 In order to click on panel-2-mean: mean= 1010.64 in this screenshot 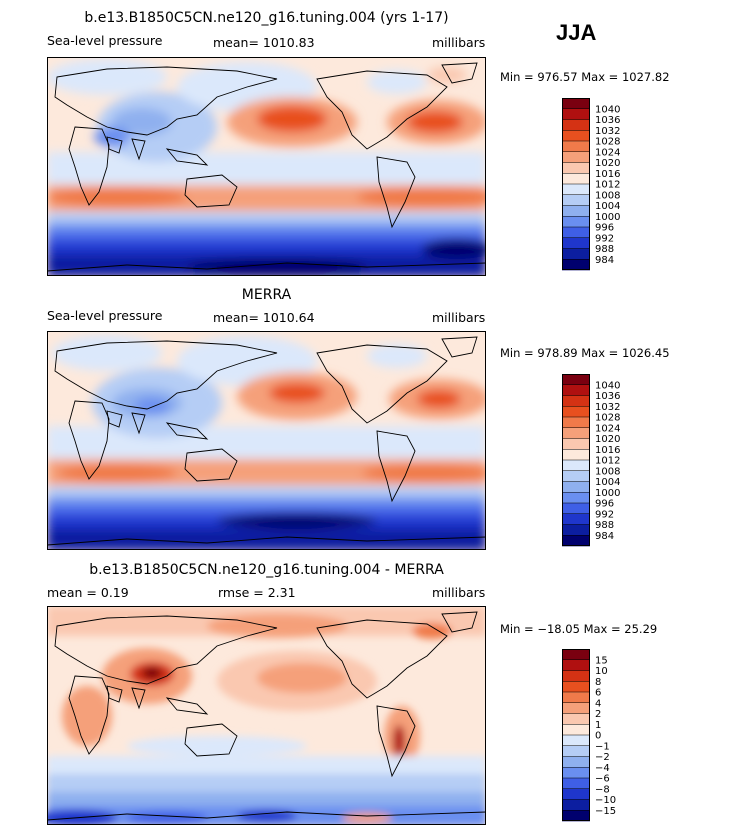, I will do `click(264, 317)`.